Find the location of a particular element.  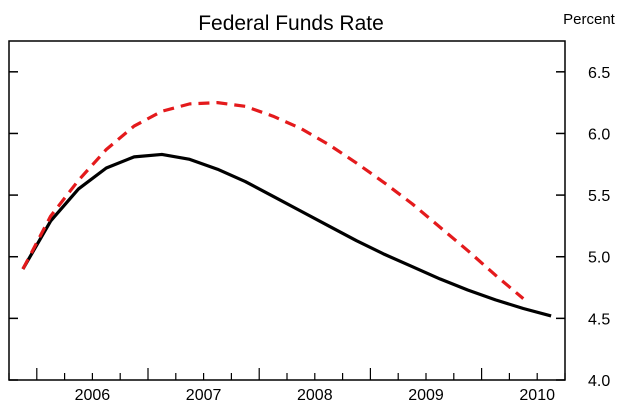

x-tick-label: 2010 is located at coordinates (537, 395).